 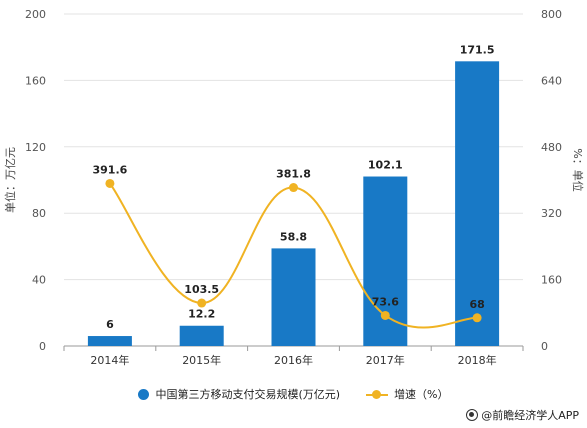 What do you see at coordinates (385, 360) in the screenshot?
I see `category-label: 2017年` at bounding box center [385, 360].